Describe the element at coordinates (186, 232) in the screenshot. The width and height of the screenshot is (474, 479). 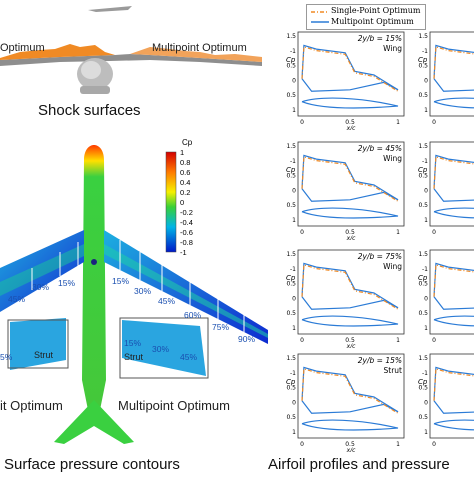
I see `colorbar-tick: -0.6` at that location.